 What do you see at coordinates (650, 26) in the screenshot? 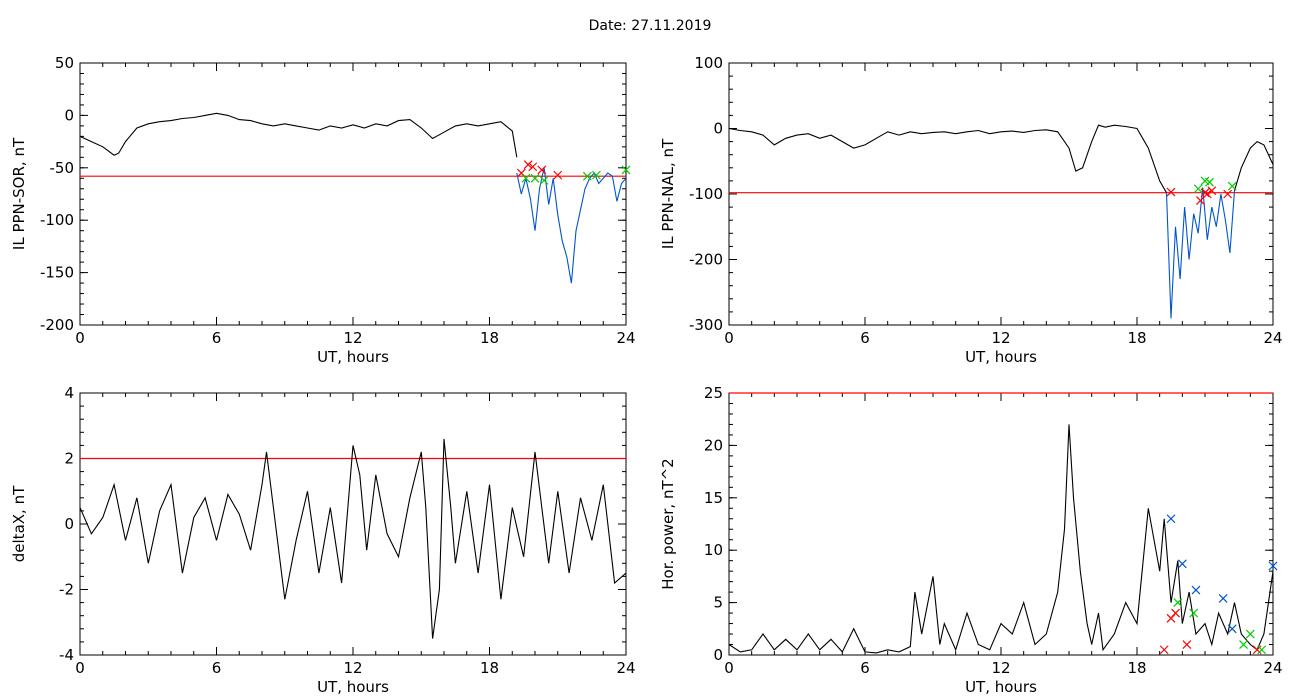
I see `page-title: Date: 27.11.2019` at bounding box center [650, 26].